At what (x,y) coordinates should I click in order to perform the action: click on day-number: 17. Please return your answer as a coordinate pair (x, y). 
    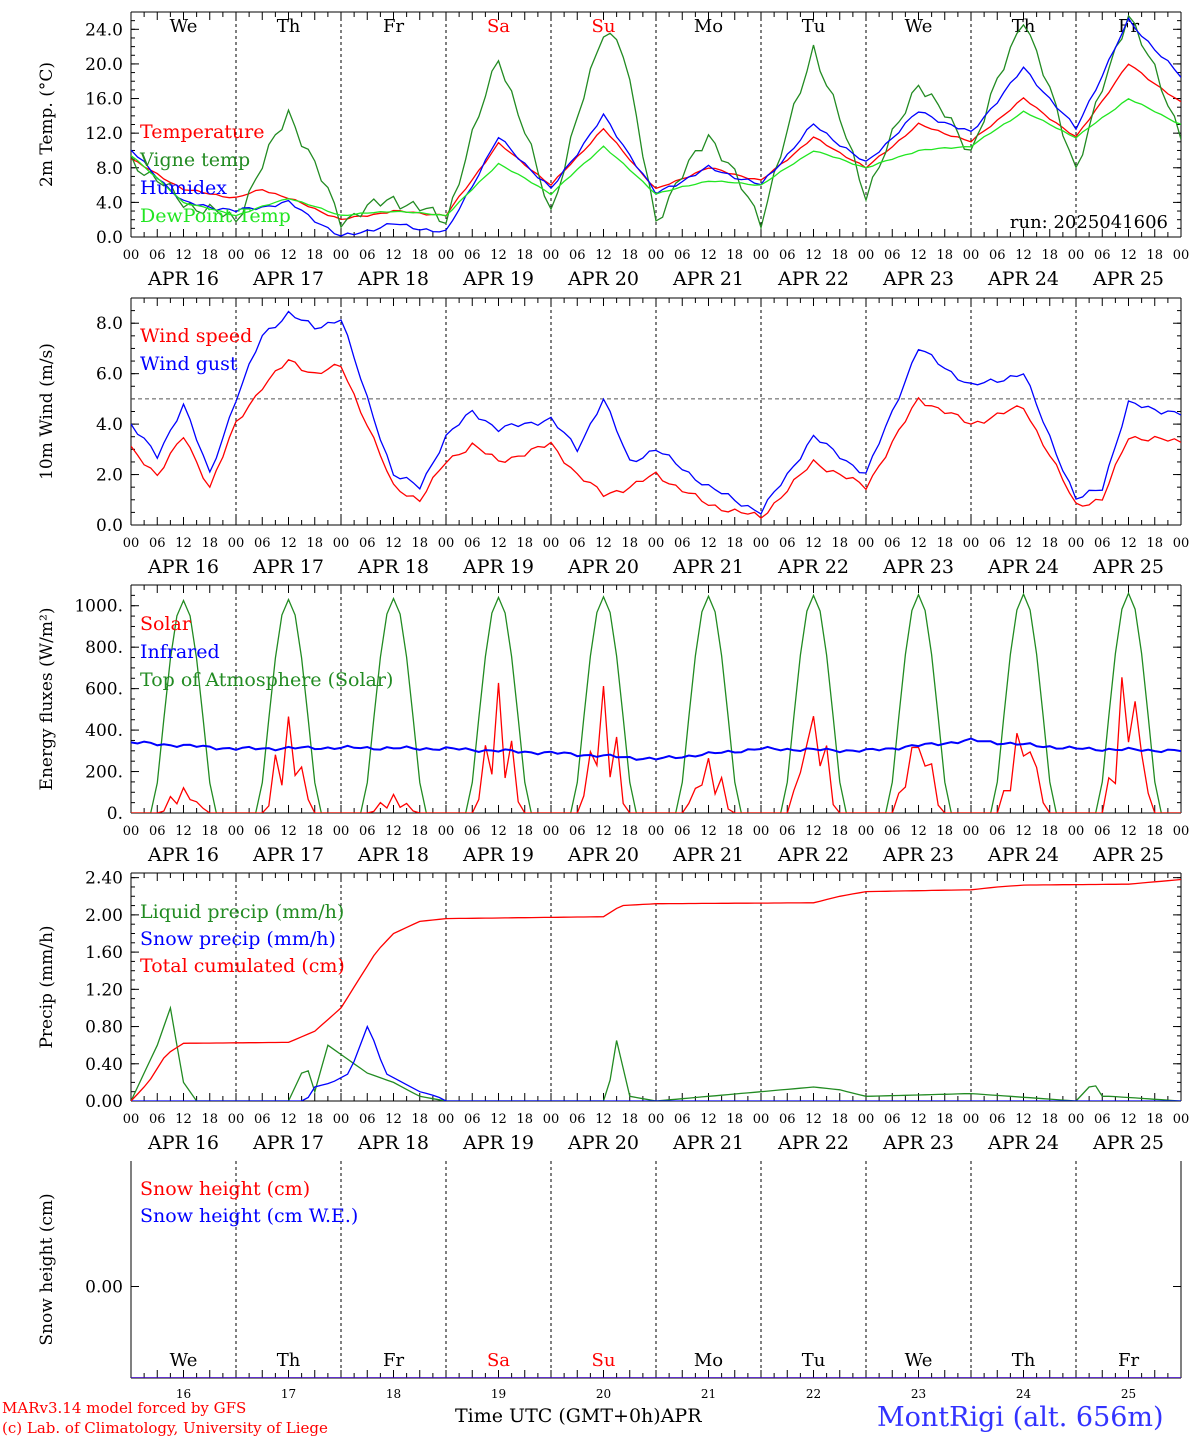
    Looking at the image, I should click on (288, 1394).